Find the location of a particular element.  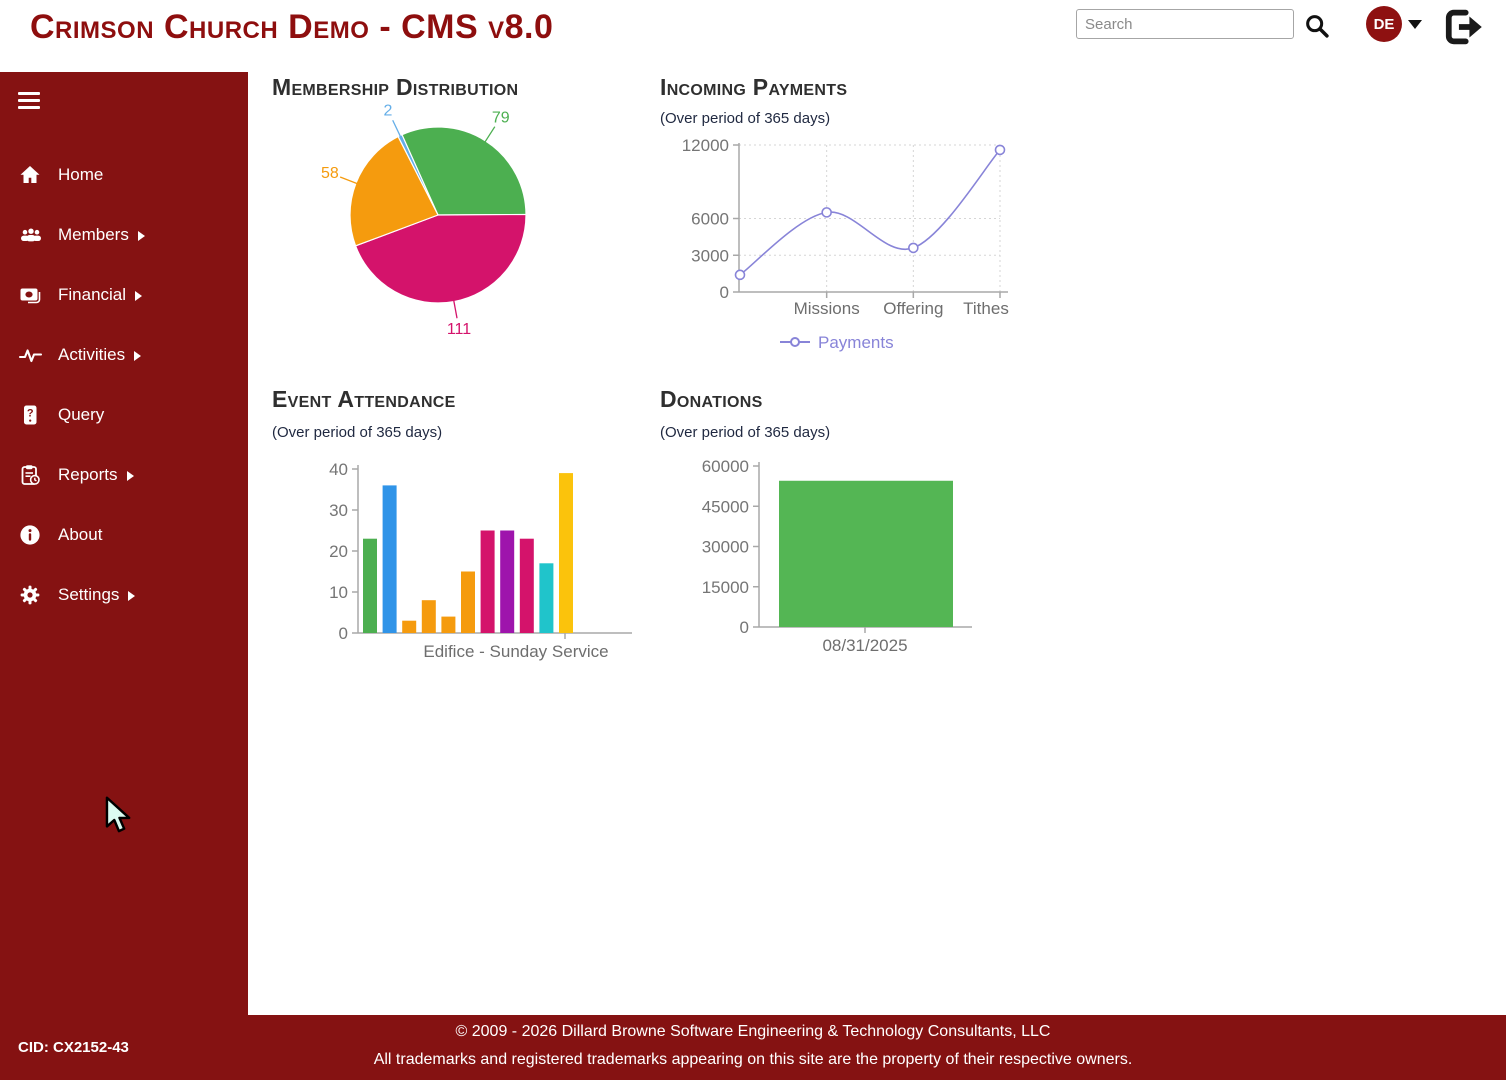

about-icon is located at coordinates (30, 535).